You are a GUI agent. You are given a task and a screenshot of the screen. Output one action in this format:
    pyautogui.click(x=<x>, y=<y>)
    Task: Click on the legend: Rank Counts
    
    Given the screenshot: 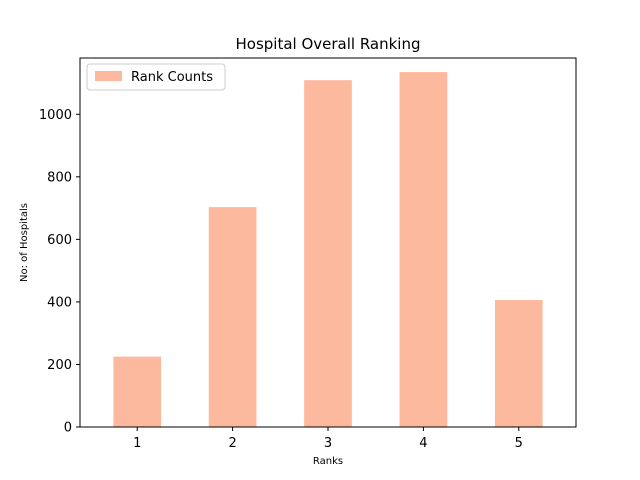 What is the action you would take?
    pyautogui.click(x=156, y=77)
    